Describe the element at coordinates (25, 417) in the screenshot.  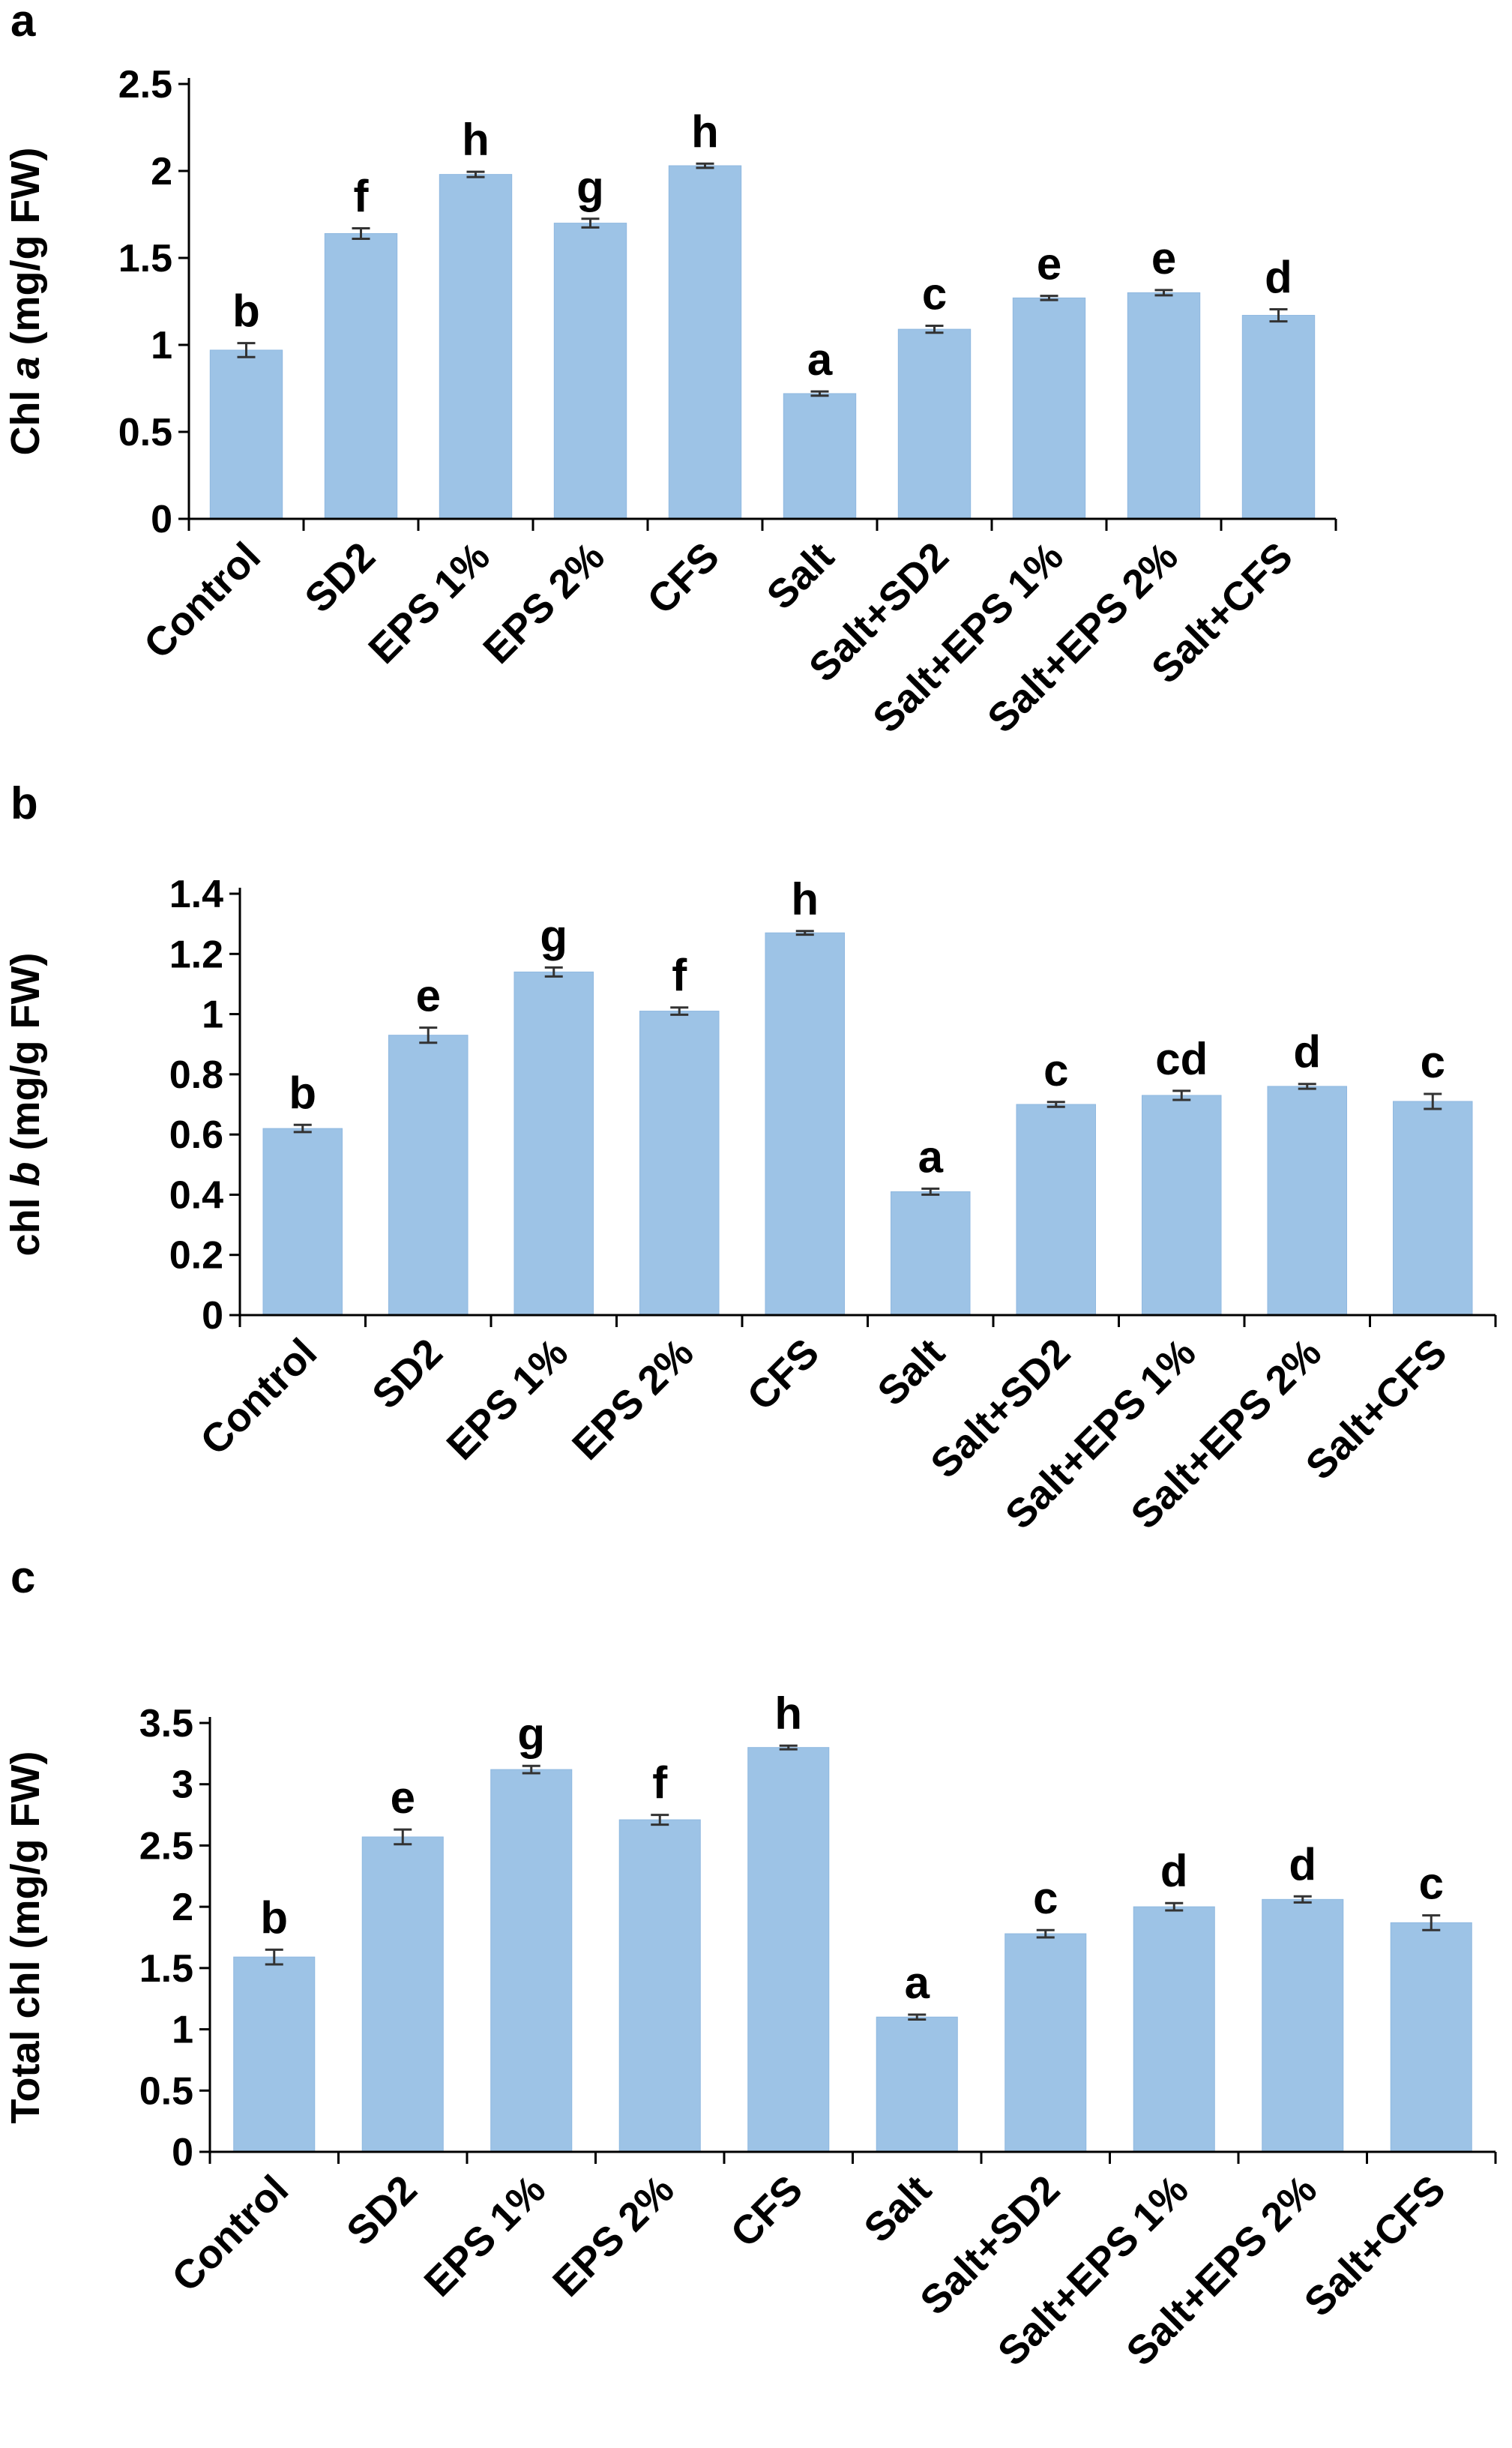
I see `chart-a-y-axis-label-part-0: Chl` at that location.